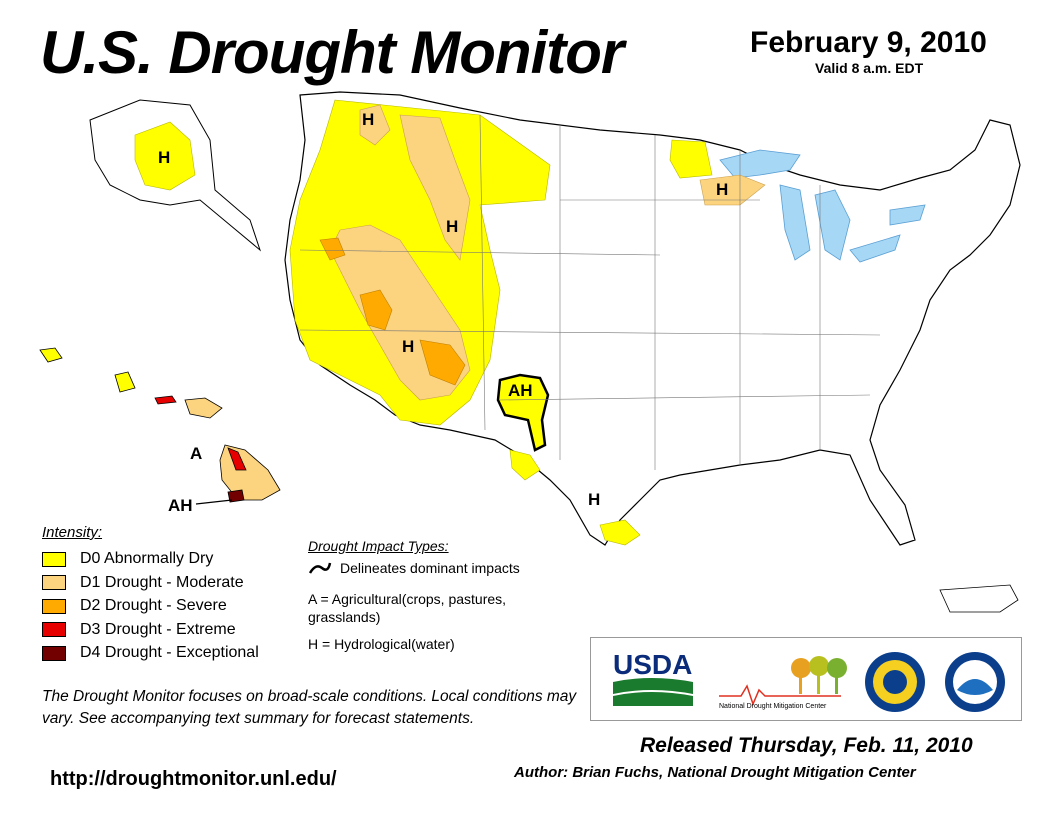 The image size is (1056, 816). Describe the element at coordinates (169, 652) in the screenshot. I see `legend-label: D4 Drought - Exceptional` at that location.